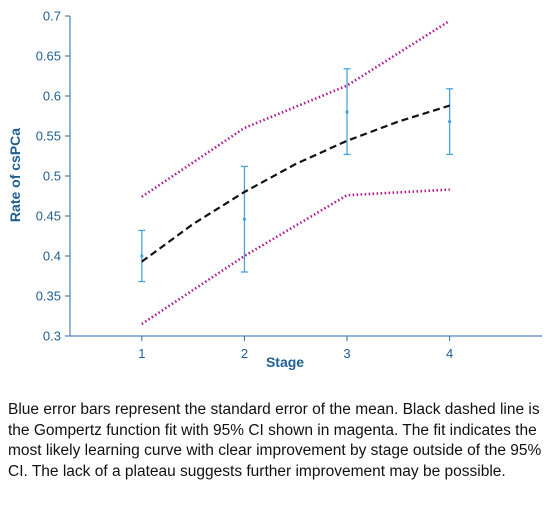  Describe the element at coordinates (244, 353) in the screenshot. I see `x-tick-label: 2` at that location.